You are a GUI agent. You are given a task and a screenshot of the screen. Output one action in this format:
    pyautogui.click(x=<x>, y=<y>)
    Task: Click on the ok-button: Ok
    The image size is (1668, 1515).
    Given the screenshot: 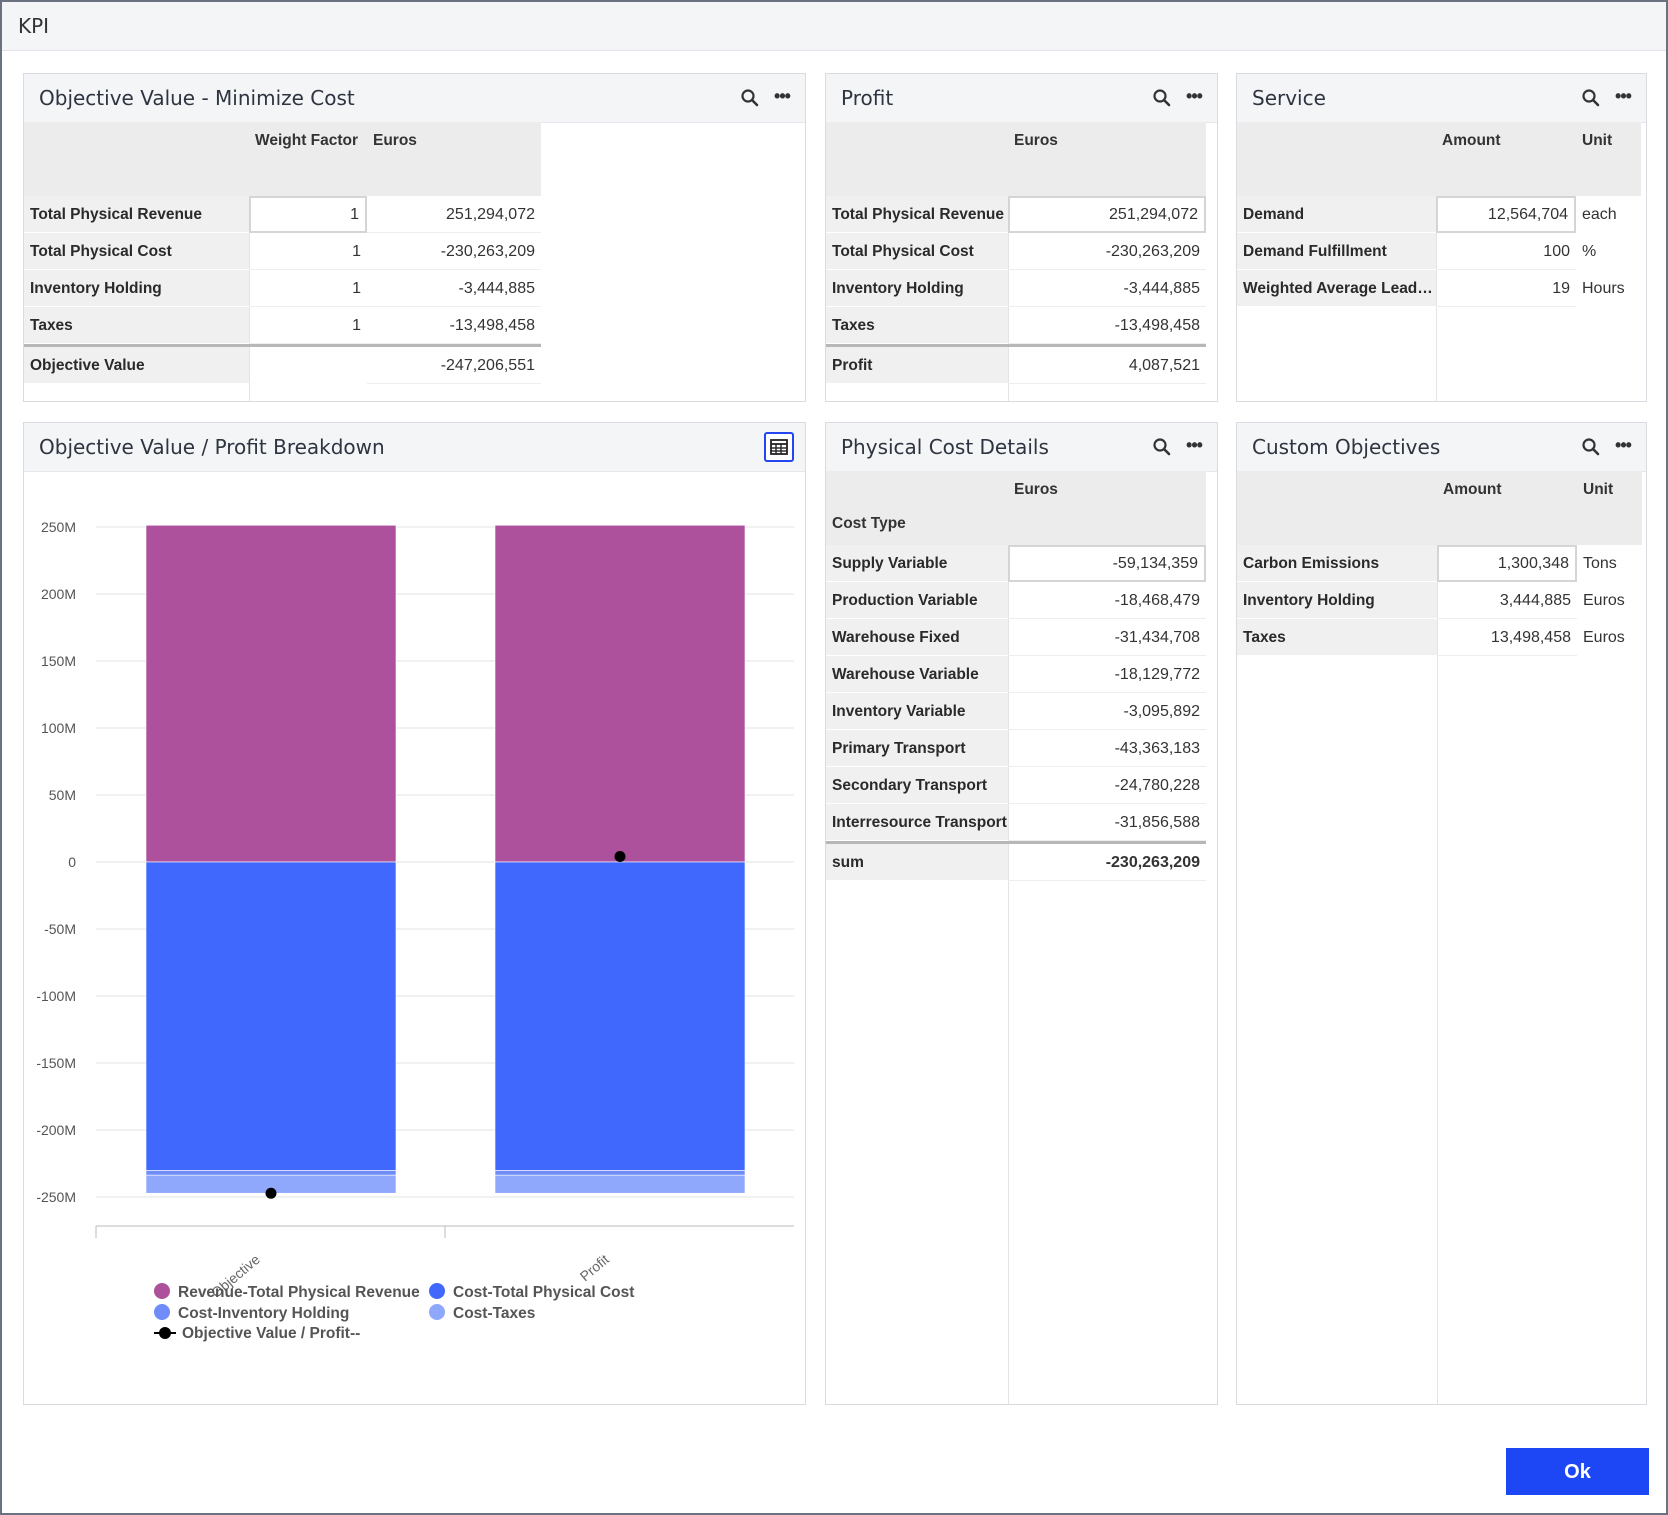 What is the action you would take?
    pyautogui.click(x=1577, y=1471)
    